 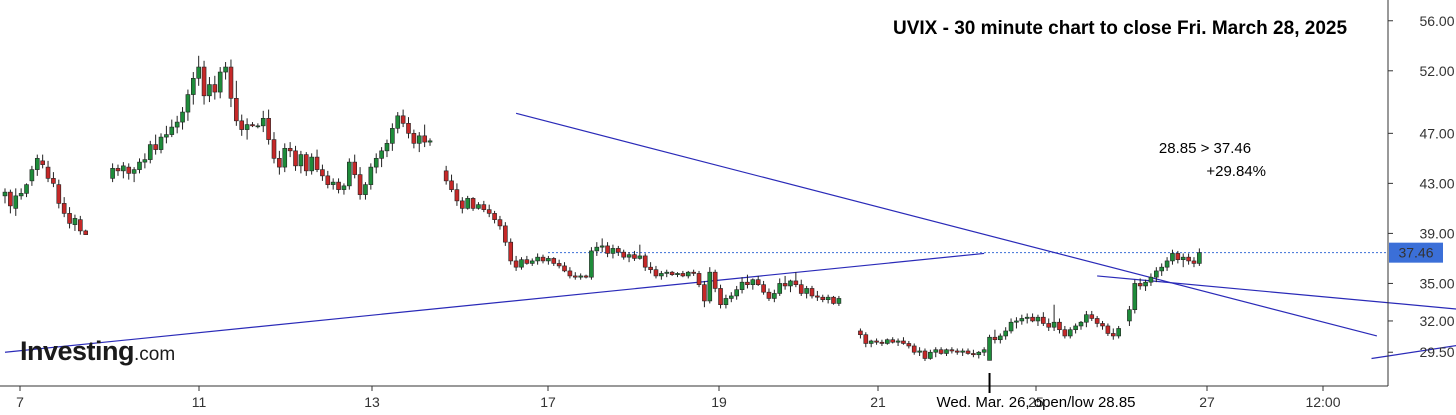 What do you see at coordinates (199, 402) in the screenshot?
I see `x-tick-label: 11` at bounding box center [199, 402].